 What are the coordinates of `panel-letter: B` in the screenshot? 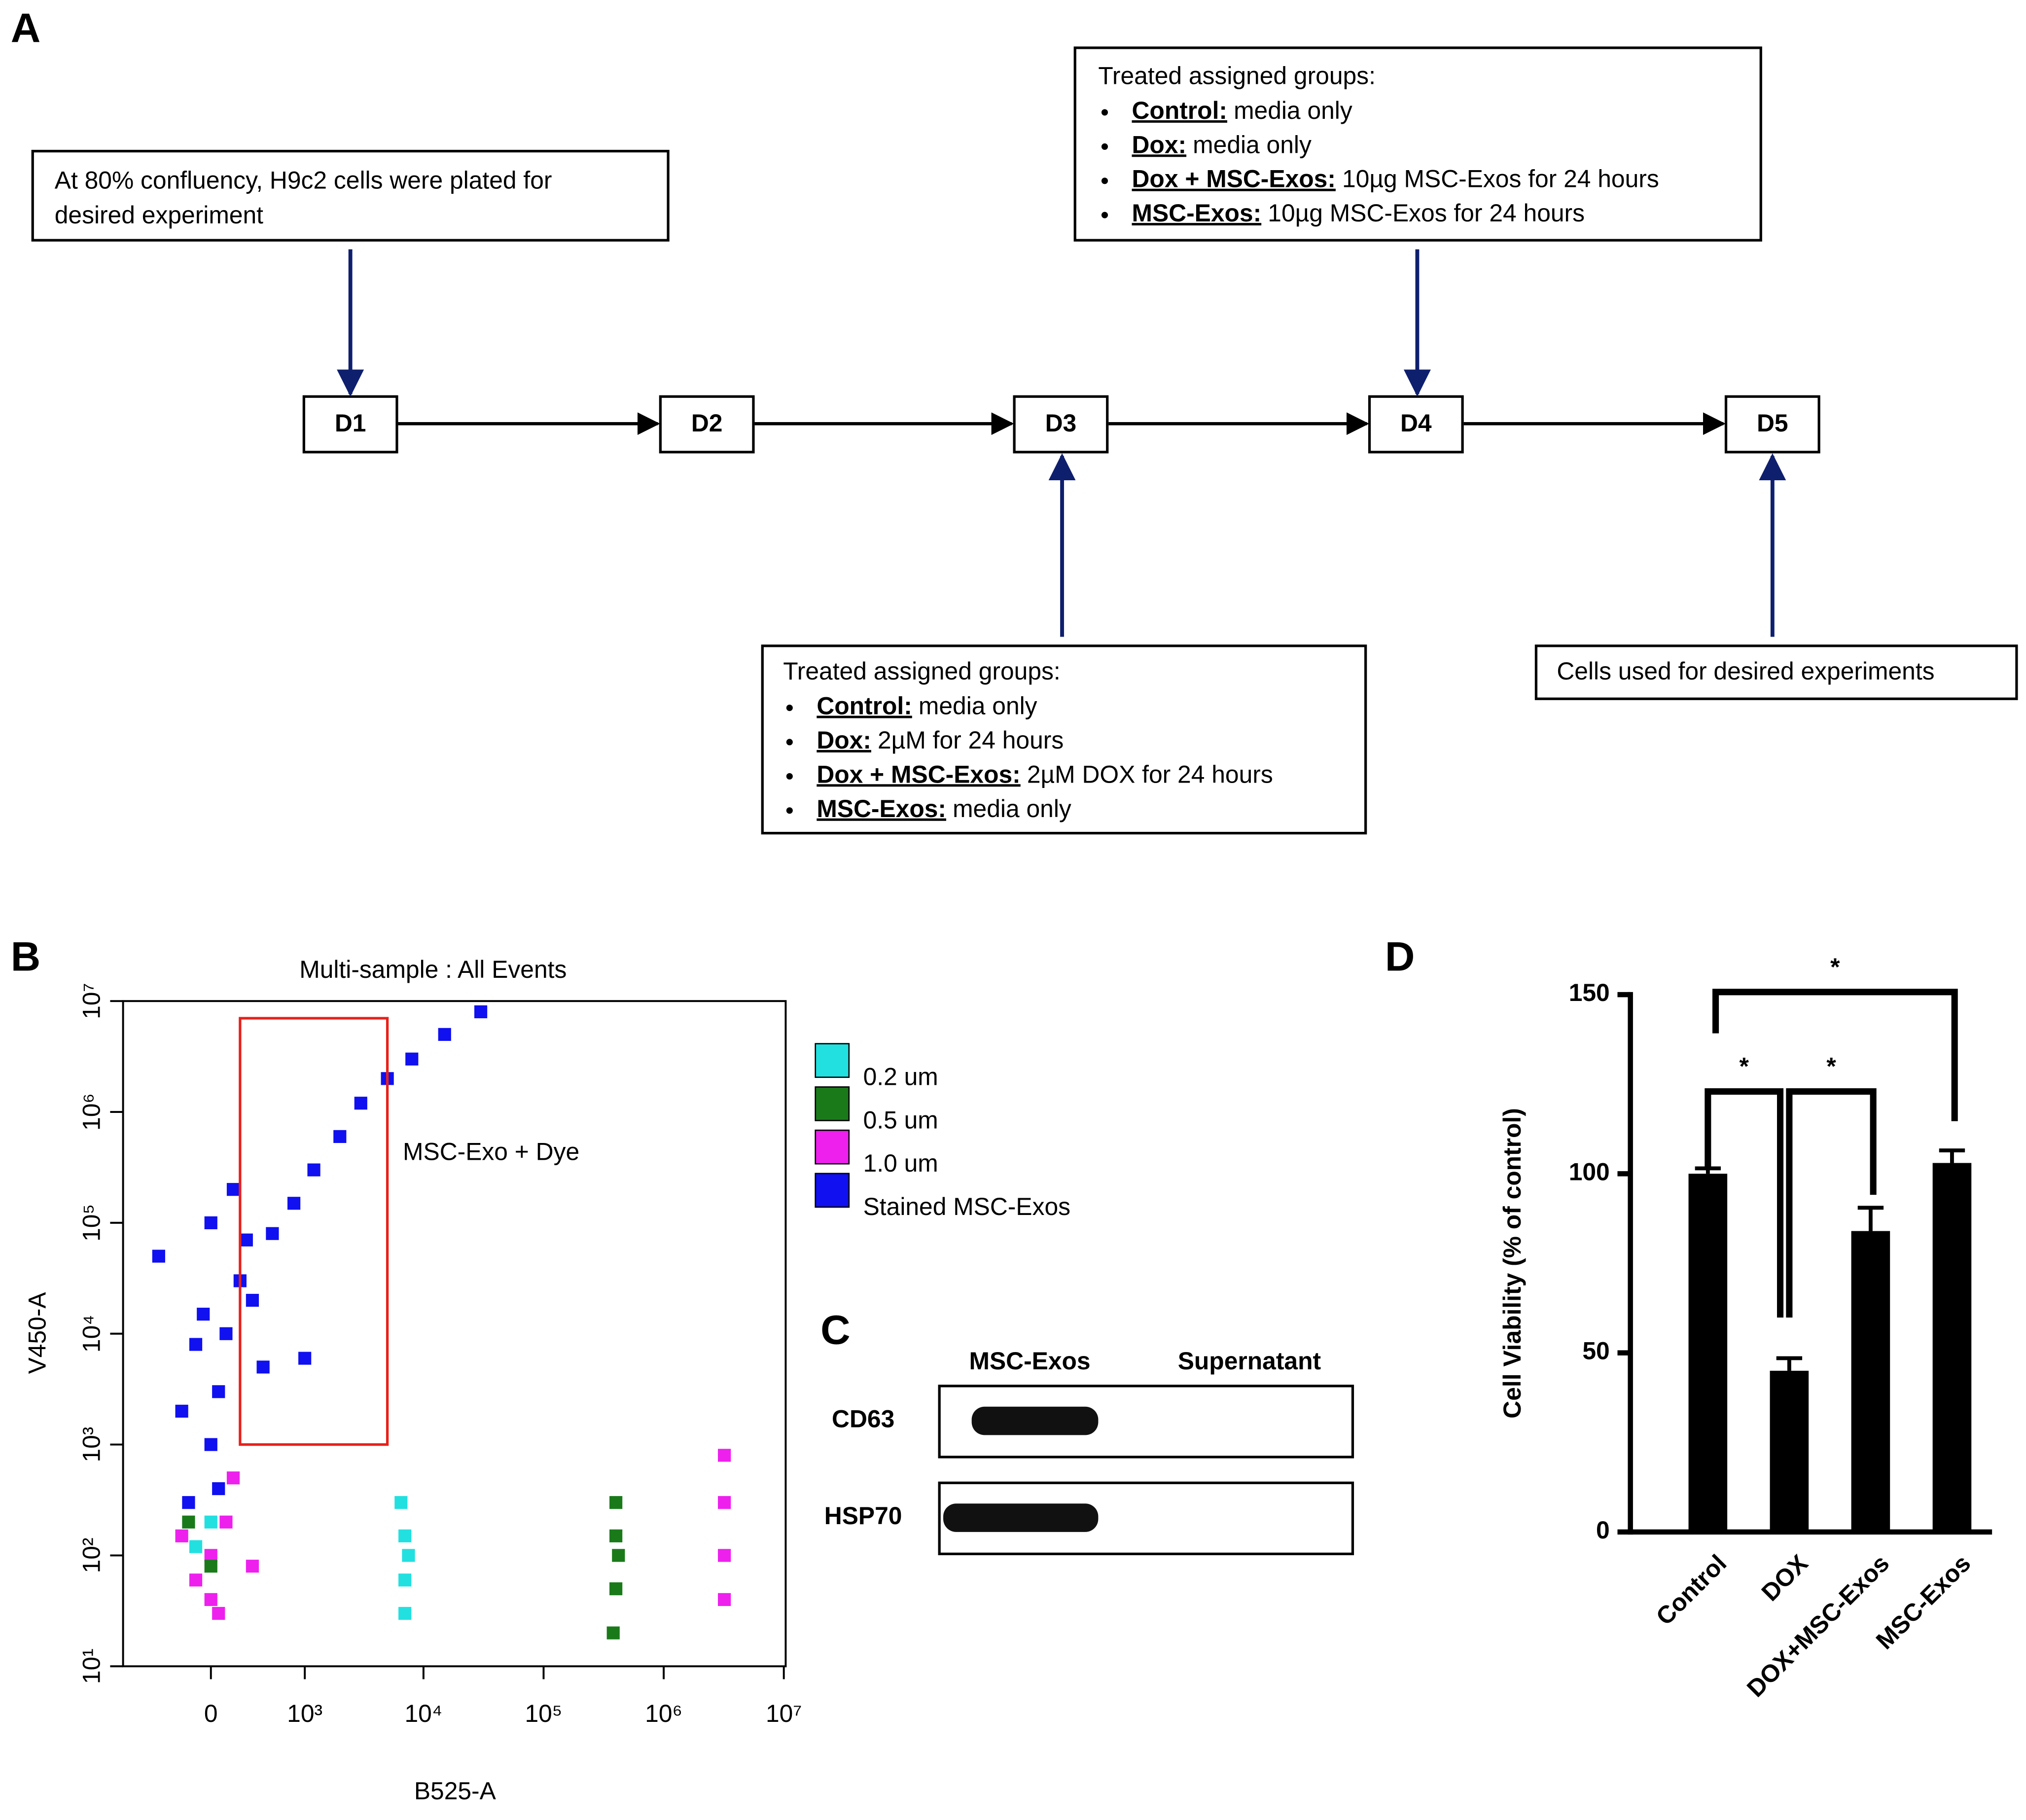 It's located at (26, 956).